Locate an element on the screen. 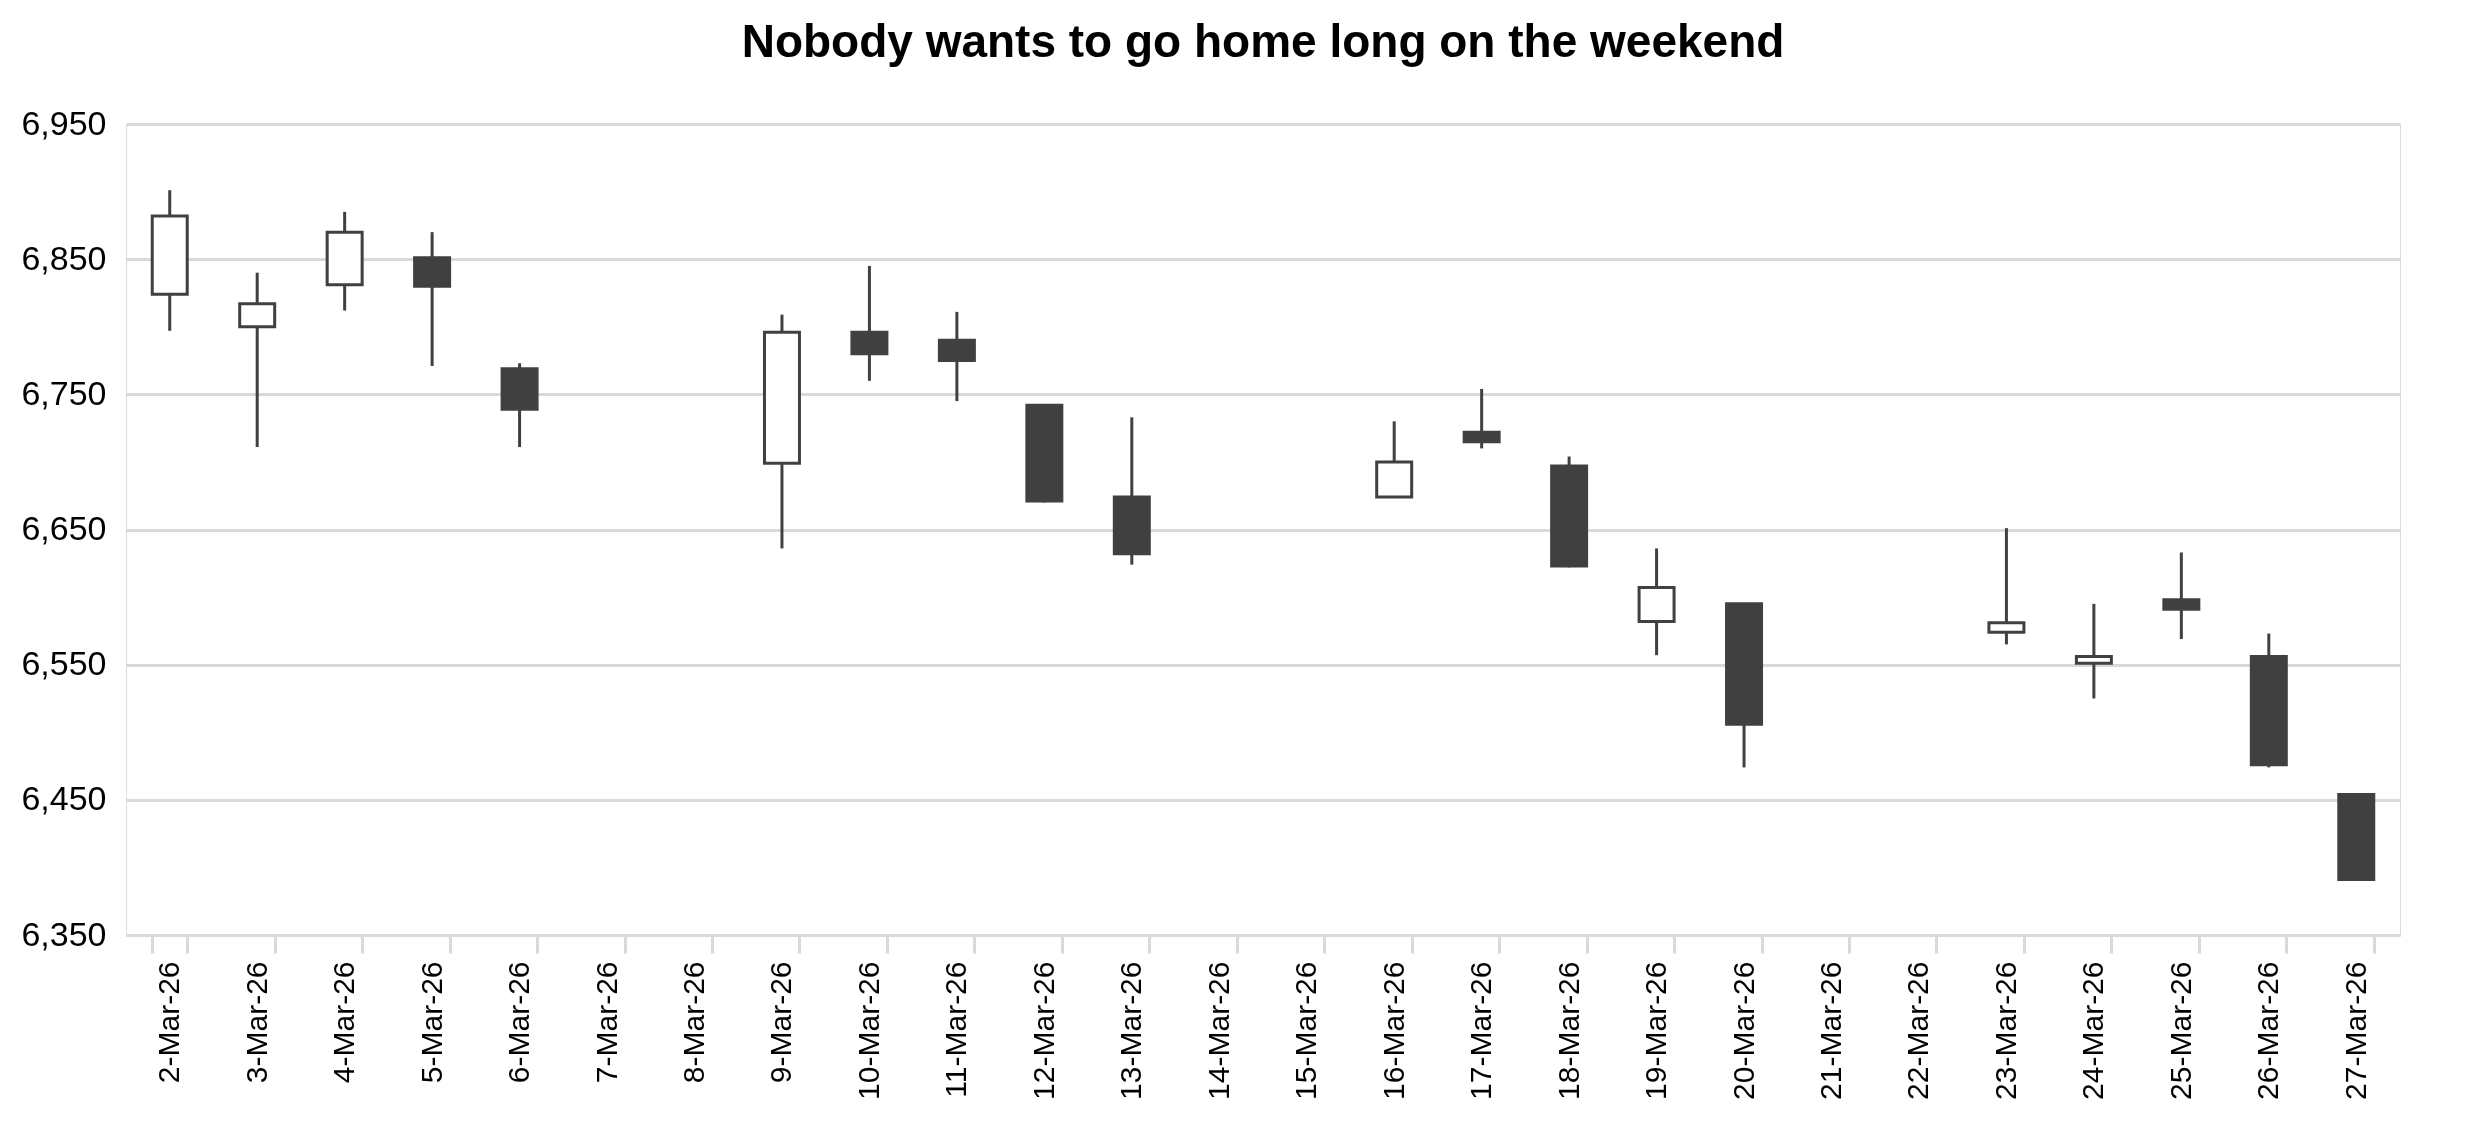 The width and height of the screenshot is (2482, 1144). x-tick-label: 13-Mar-26 is located at coordinates (1131, 1030).